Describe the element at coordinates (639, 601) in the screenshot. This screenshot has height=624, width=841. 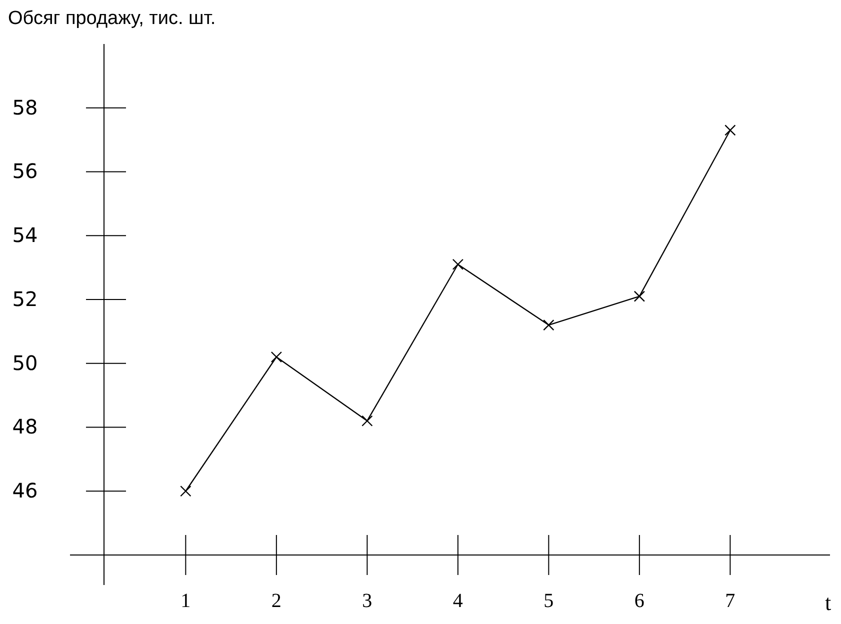
I see `x-tick-label: 6` at that location.